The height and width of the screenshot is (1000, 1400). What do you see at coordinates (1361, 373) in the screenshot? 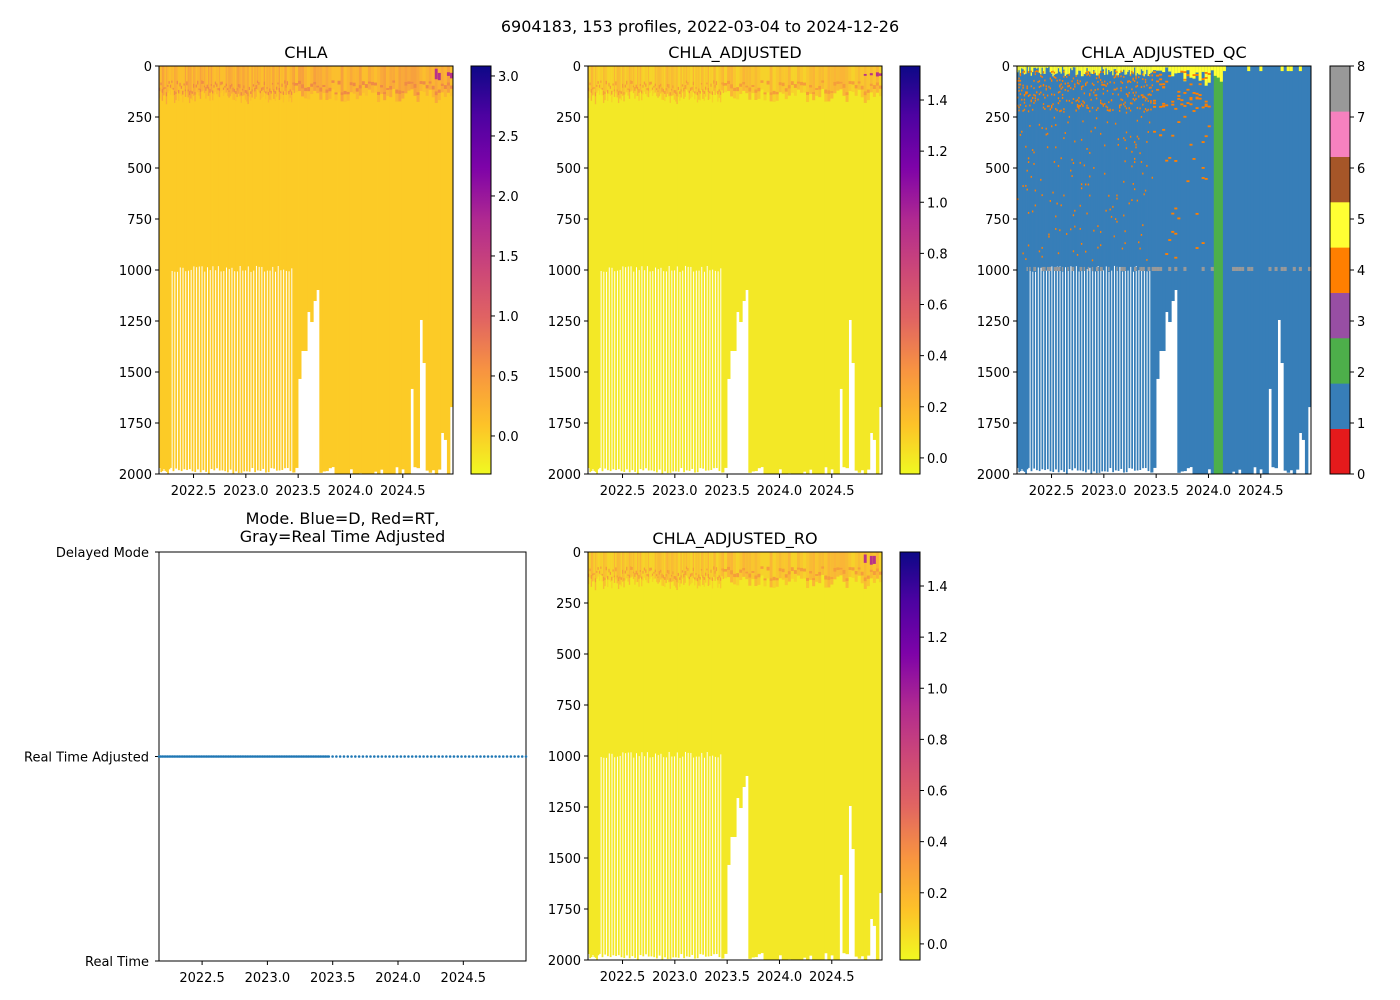
I see `colorbar-tick-label: 2` at bounding box center [1361, 373].